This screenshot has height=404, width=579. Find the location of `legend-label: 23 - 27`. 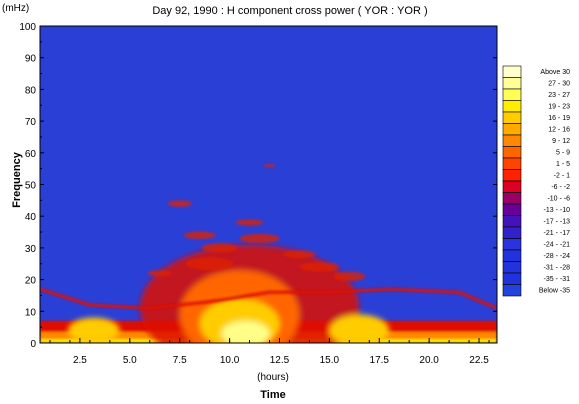

legend-label: 23 - 27 is located at coordinates (559, 95).